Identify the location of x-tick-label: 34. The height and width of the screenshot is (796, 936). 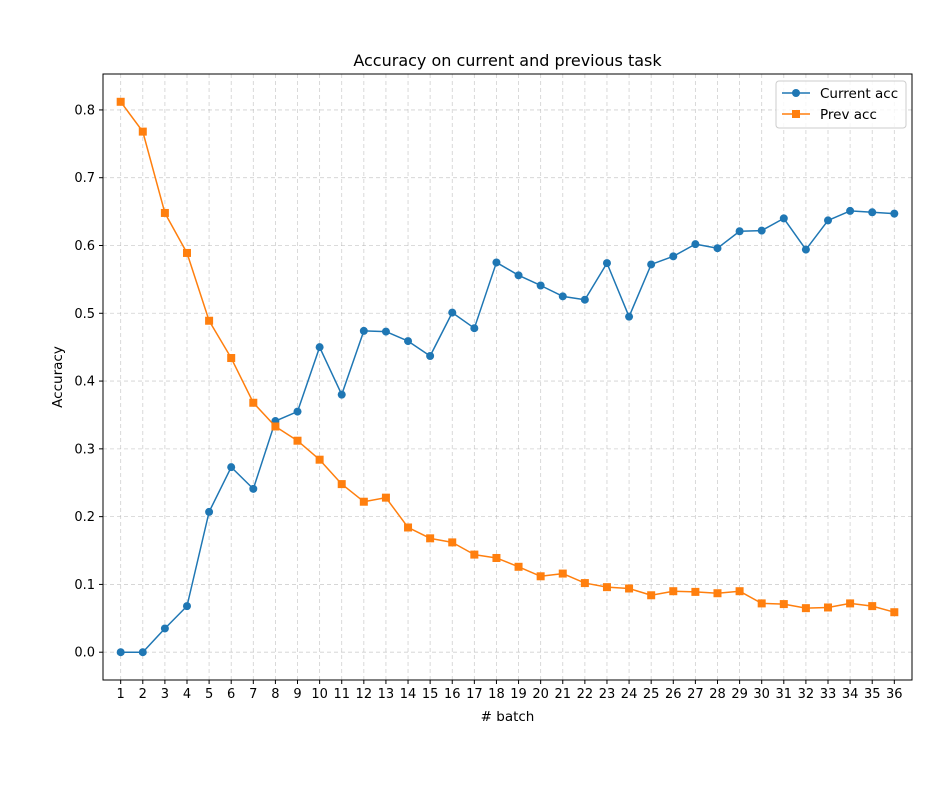
(850, 694).